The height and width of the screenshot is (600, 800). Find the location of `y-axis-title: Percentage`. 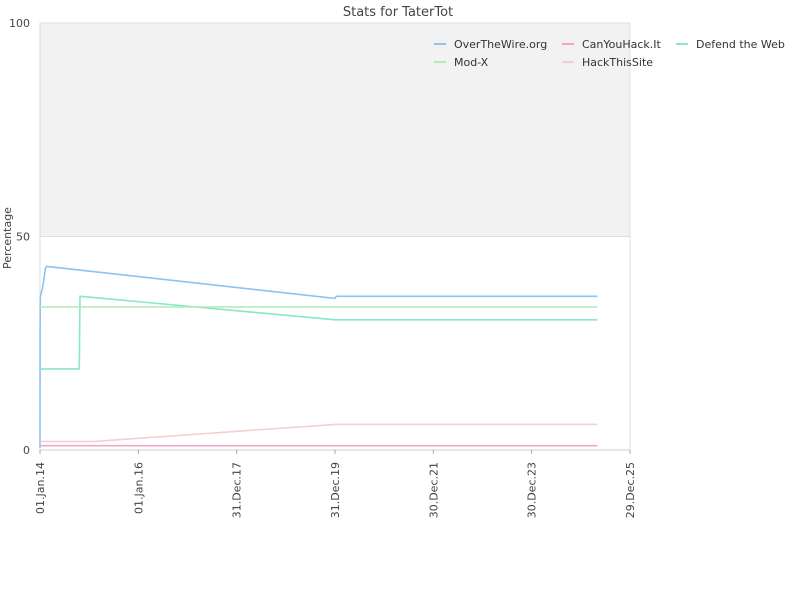

y-axis-title: Percentage is located at coordinates (7, 238).